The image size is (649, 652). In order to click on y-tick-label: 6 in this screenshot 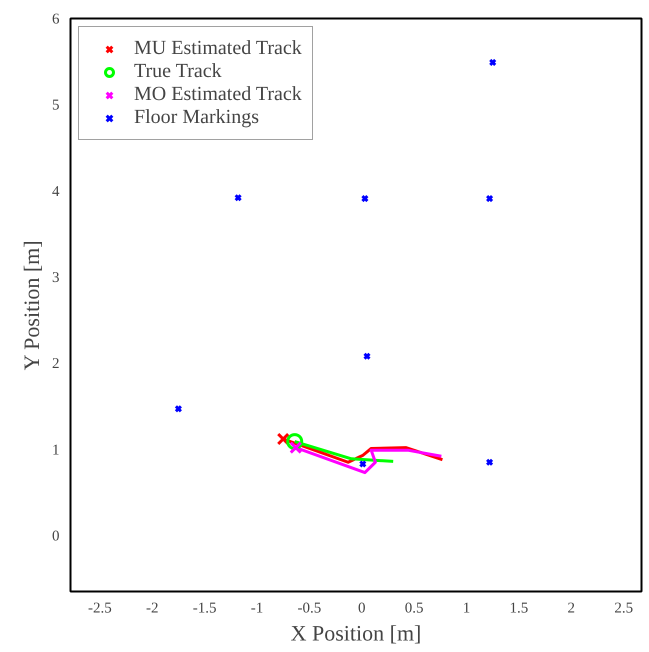, I will do `click(56, 20)`.